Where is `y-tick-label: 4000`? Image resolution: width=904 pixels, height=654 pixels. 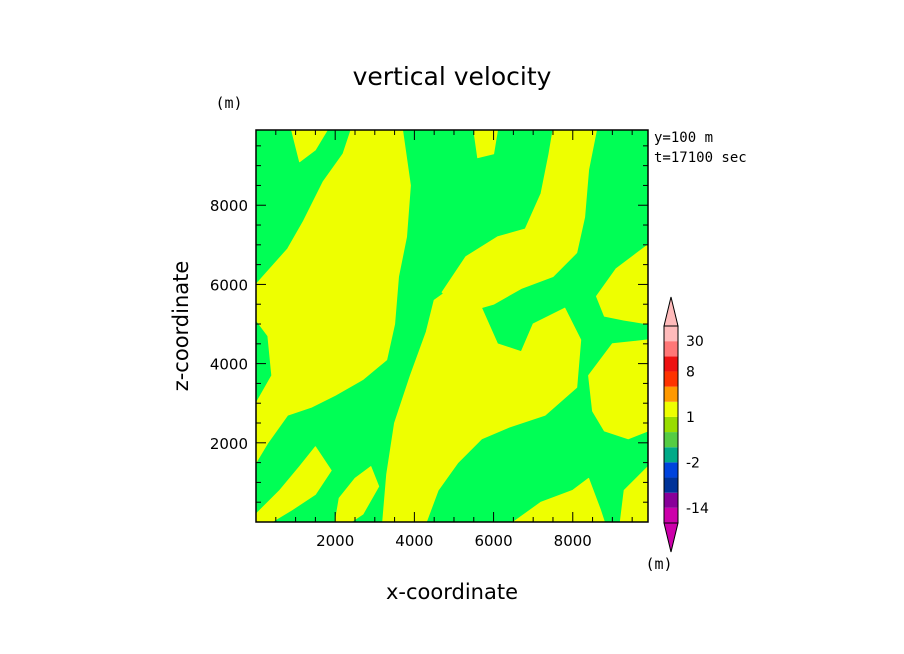 y-tick-label: 4000 is located at coordinates (229, 365).